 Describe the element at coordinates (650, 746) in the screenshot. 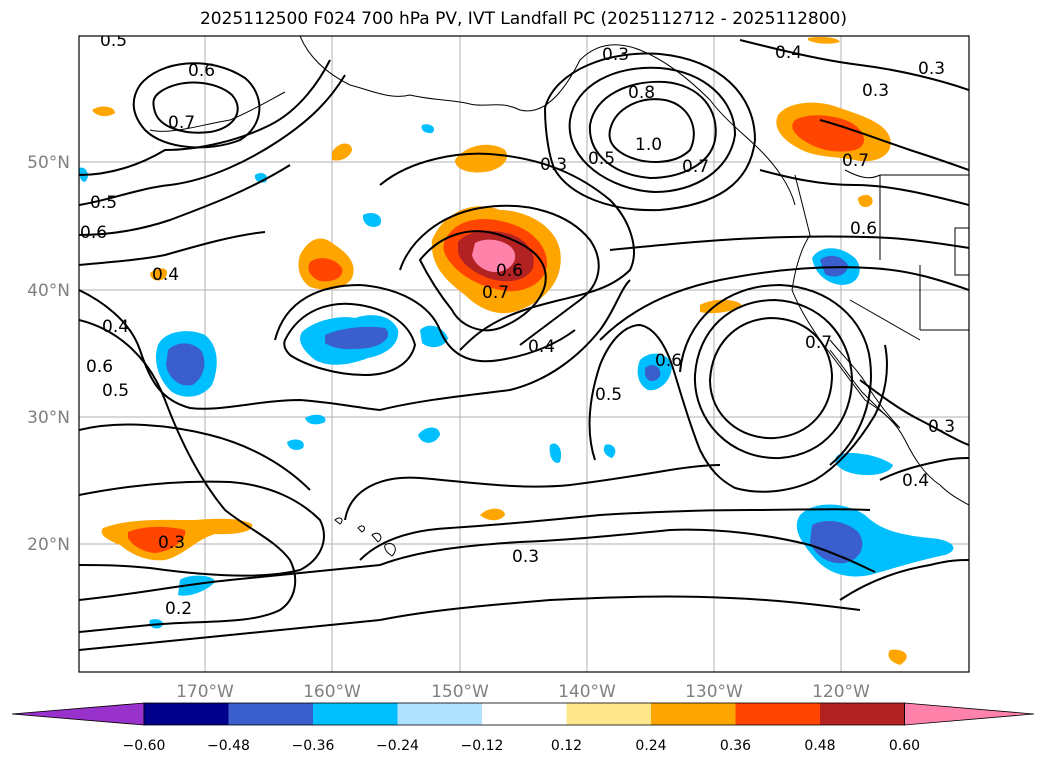

I see `colorbar-tick-label: 0.24` at that location.